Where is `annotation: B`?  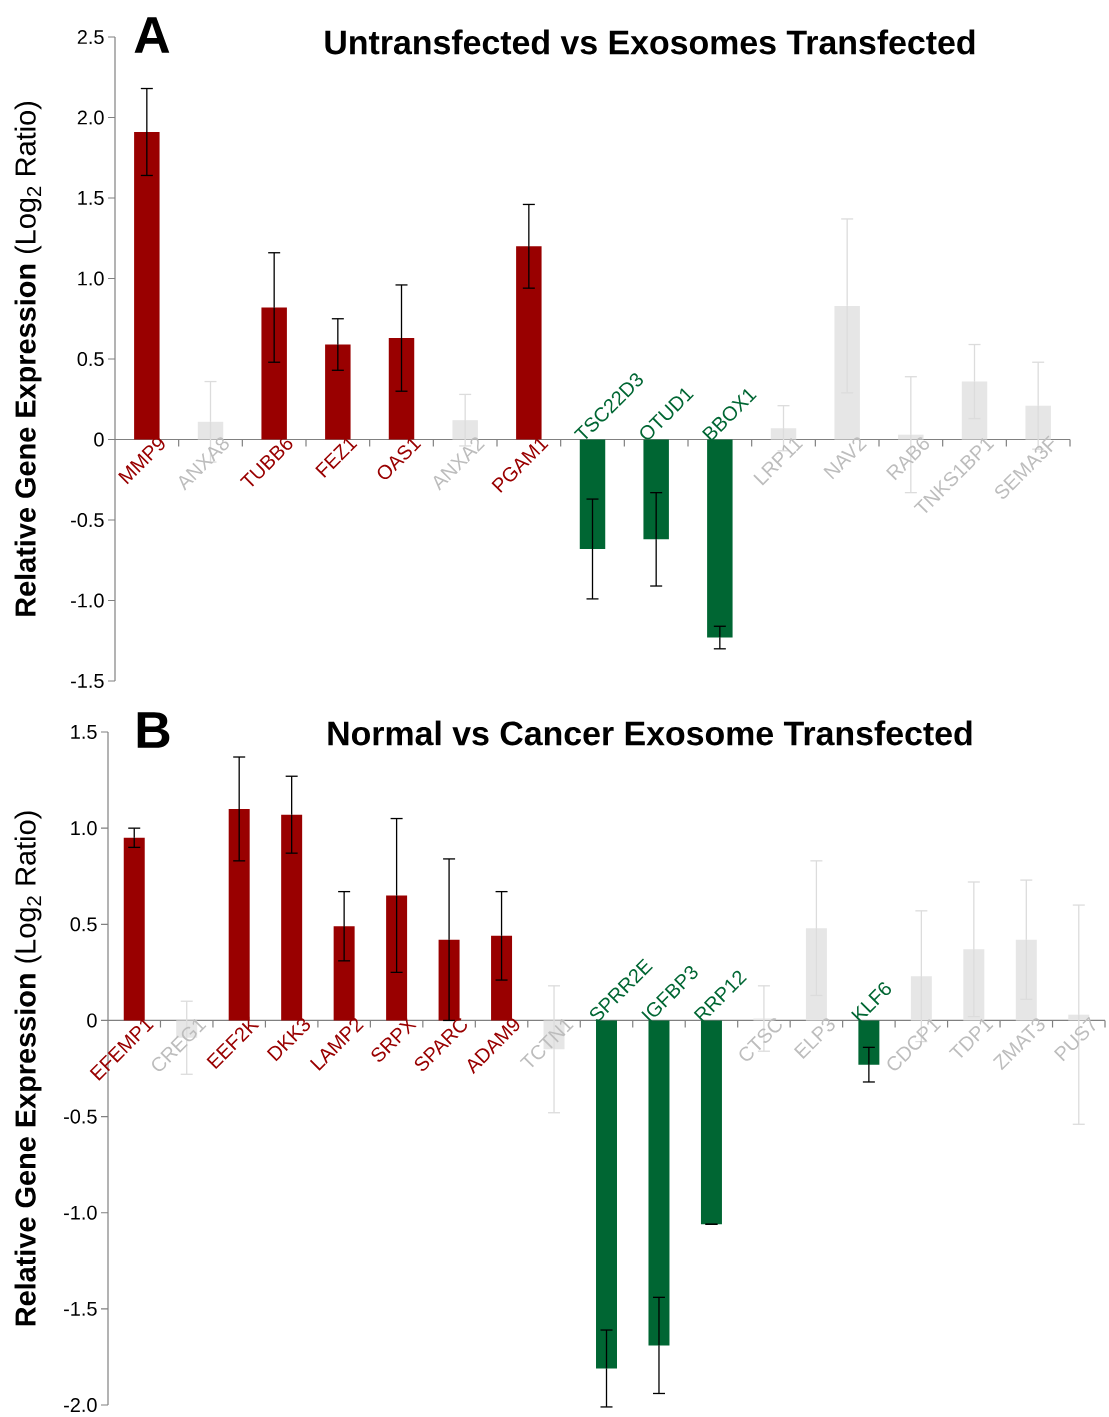 annotation: B is located at coordinates (153, 730).